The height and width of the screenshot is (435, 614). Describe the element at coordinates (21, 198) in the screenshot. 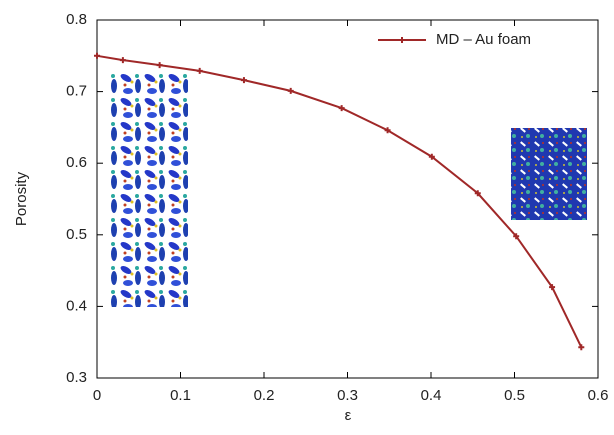

I see `y-axis-label: Porosity` at that location.